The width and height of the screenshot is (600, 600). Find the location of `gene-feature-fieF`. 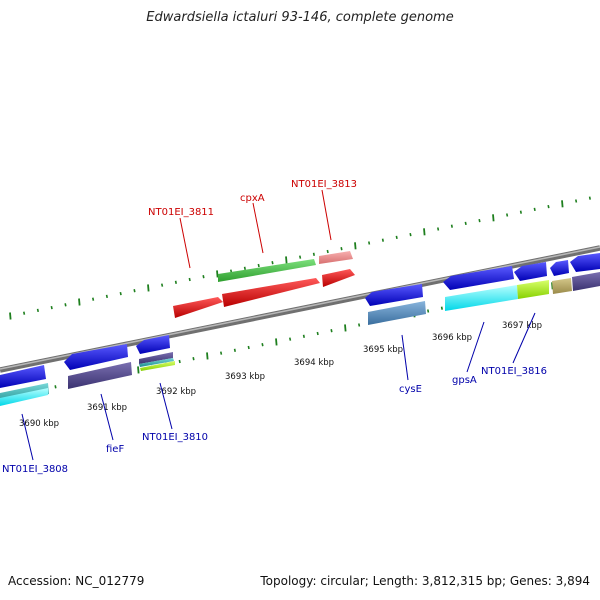

gene-feature-fieF is located at coordinates (100, 375).